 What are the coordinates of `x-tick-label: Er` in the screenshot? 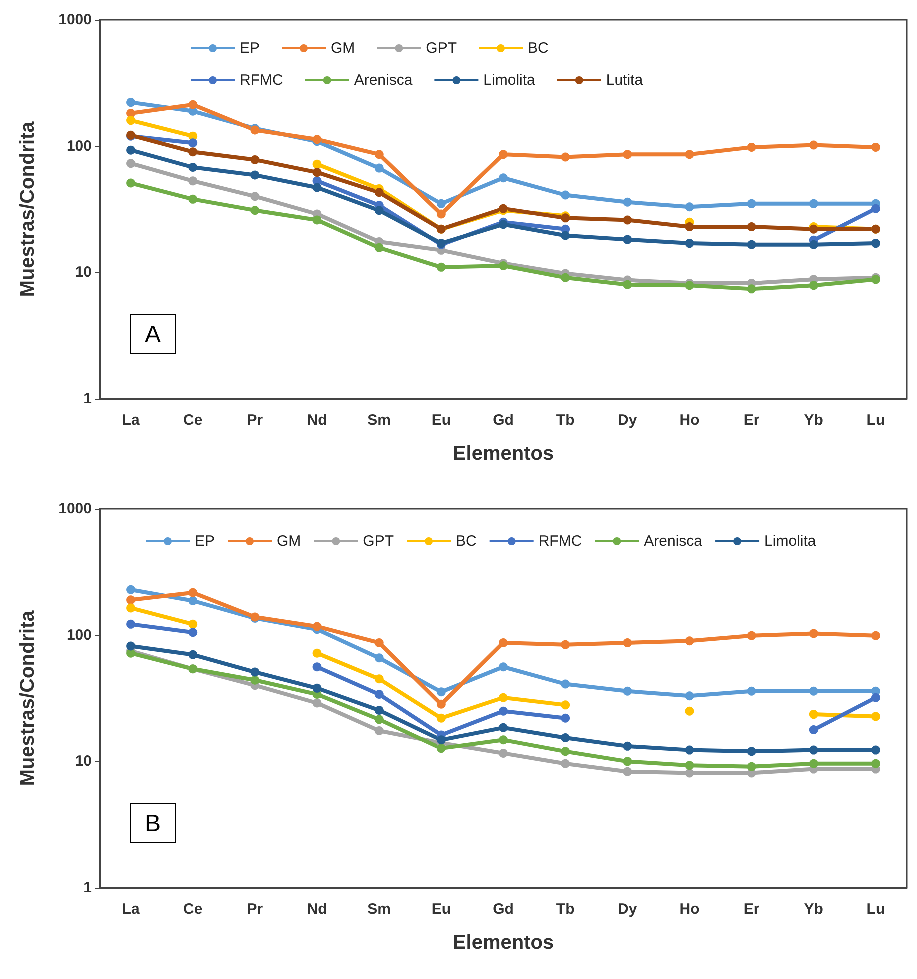 It's located at (752, 420).